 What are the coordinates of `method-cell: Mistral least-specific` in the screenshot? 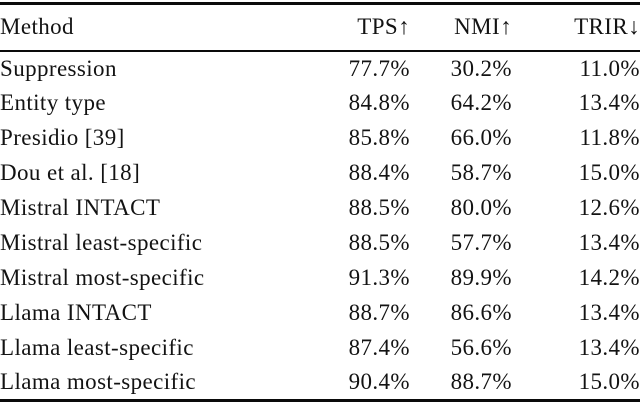 It's located at (101, 242).